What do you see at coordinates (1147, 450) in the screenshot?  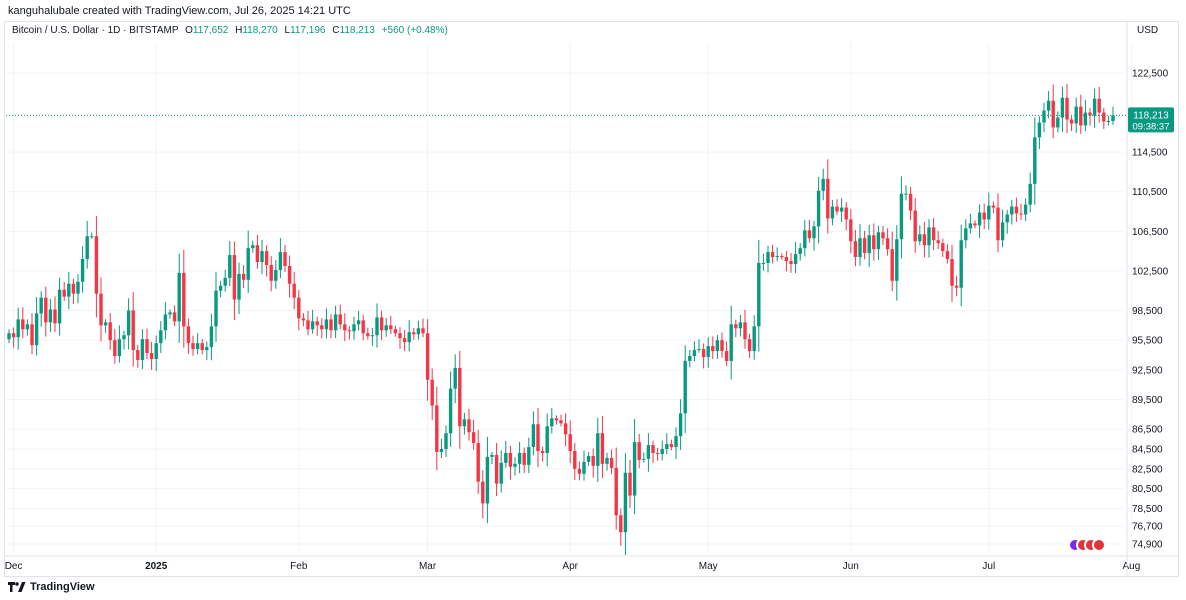 I see `y-tick-label: 84,500` at bounding box center [1147, 450].